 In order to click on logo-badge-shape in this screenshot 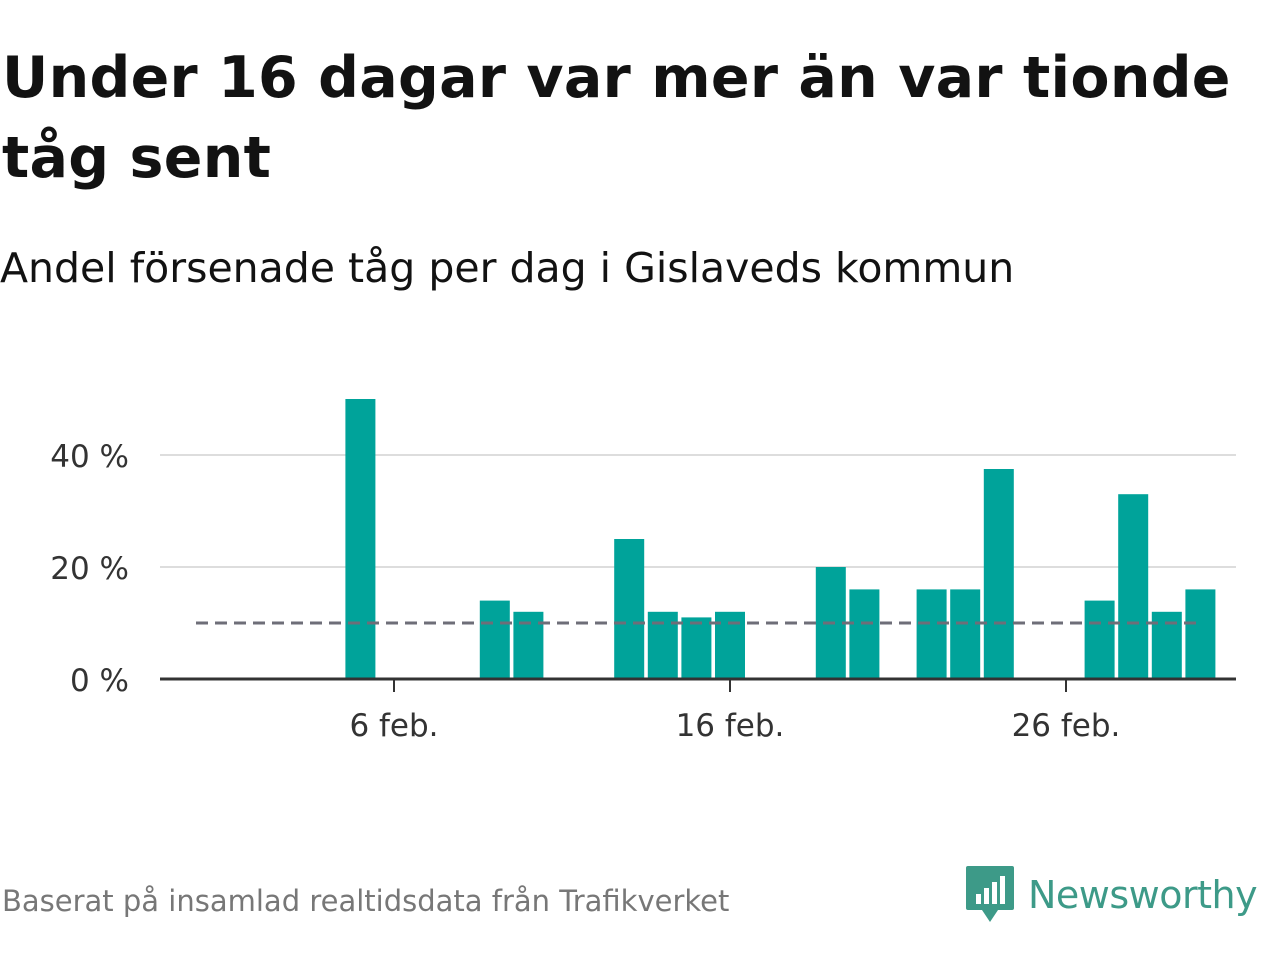, I will do `click(990, 894)`.